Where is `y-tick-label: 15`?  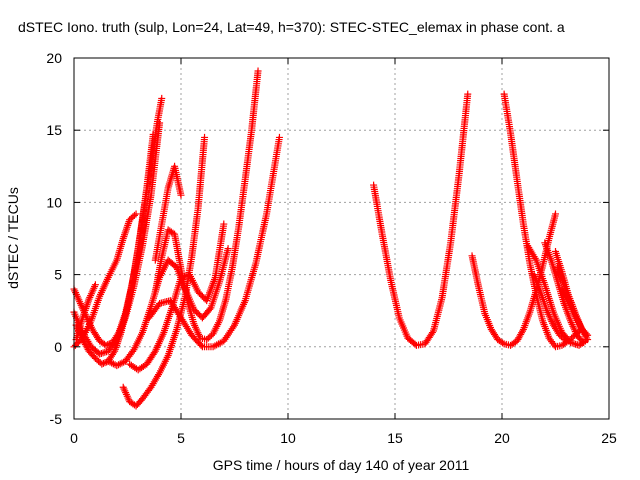
y-tick-label: 15 is located at coordinates (54, 130).